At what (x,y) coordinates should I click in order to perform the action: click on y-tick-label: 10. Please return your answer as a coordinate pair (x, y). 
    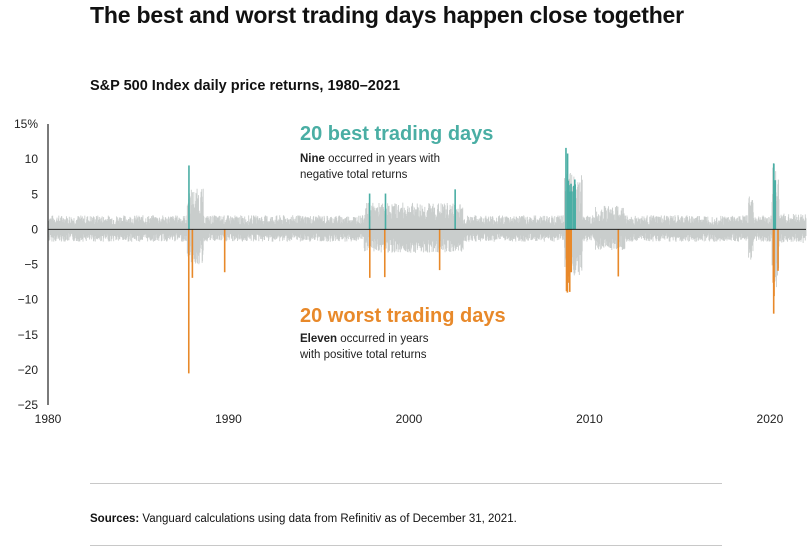
    Looking at the image, I should click on (32, 159).